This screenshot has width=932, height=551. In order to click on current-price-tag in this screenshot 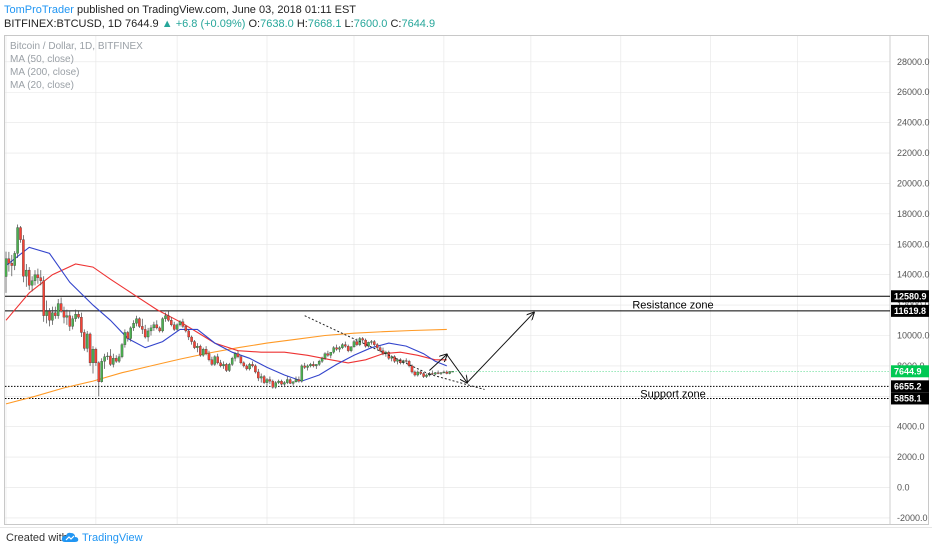, I will do `click(910, 371)`.